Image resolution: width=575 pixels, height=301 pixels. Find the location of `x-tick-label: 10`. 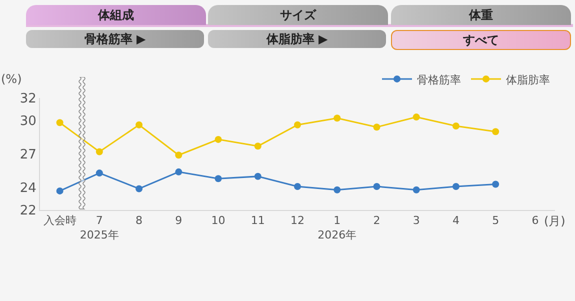

x-tick-label: 10 is located at coordinates (218, 221).